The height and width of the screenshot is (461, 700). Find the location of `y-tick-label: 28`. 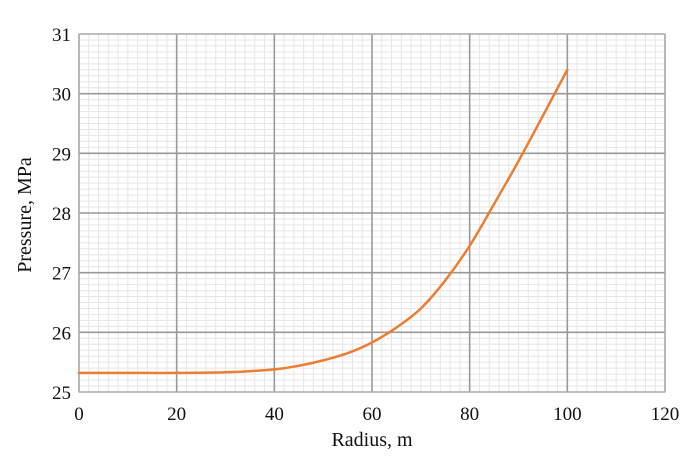

y-tick-label: 28 is located at coordinates (61, 214).